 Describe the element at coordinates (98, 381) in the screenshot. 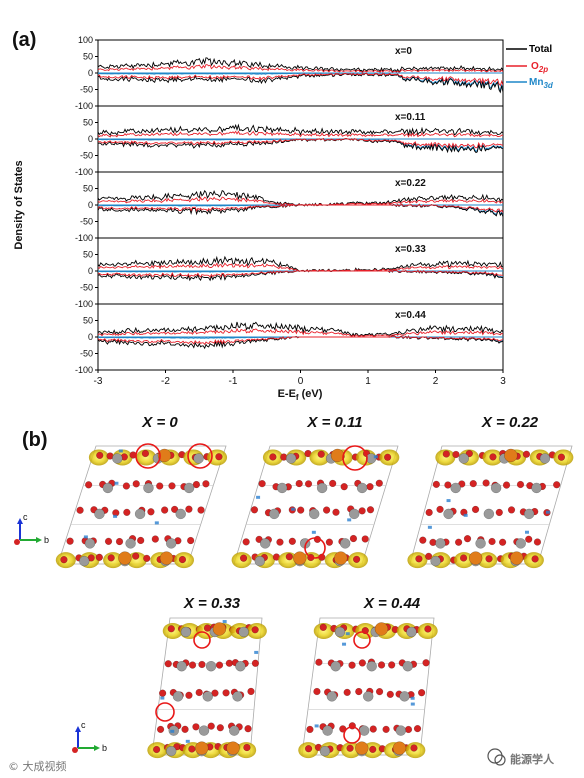

I see `x-tick-label: -3` at that location.